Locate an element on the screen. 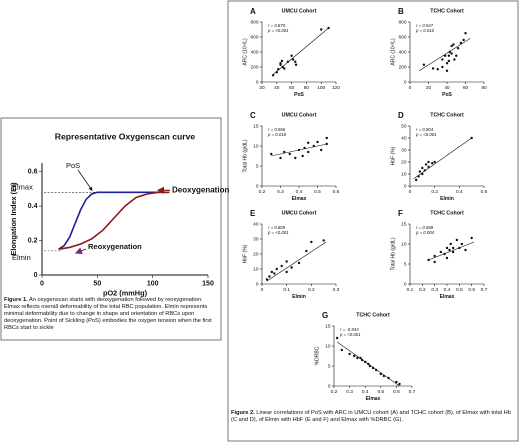 Image resolution: width=520 pixels, height=442 pixels. x-tick-label: 0.2 is located at coordinates (434, 192).